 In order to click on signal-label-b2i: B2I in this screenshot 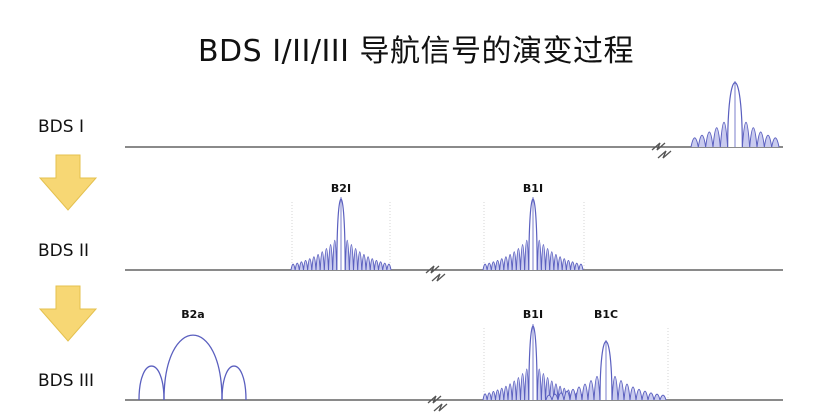, I will do `click(341, 188)`.